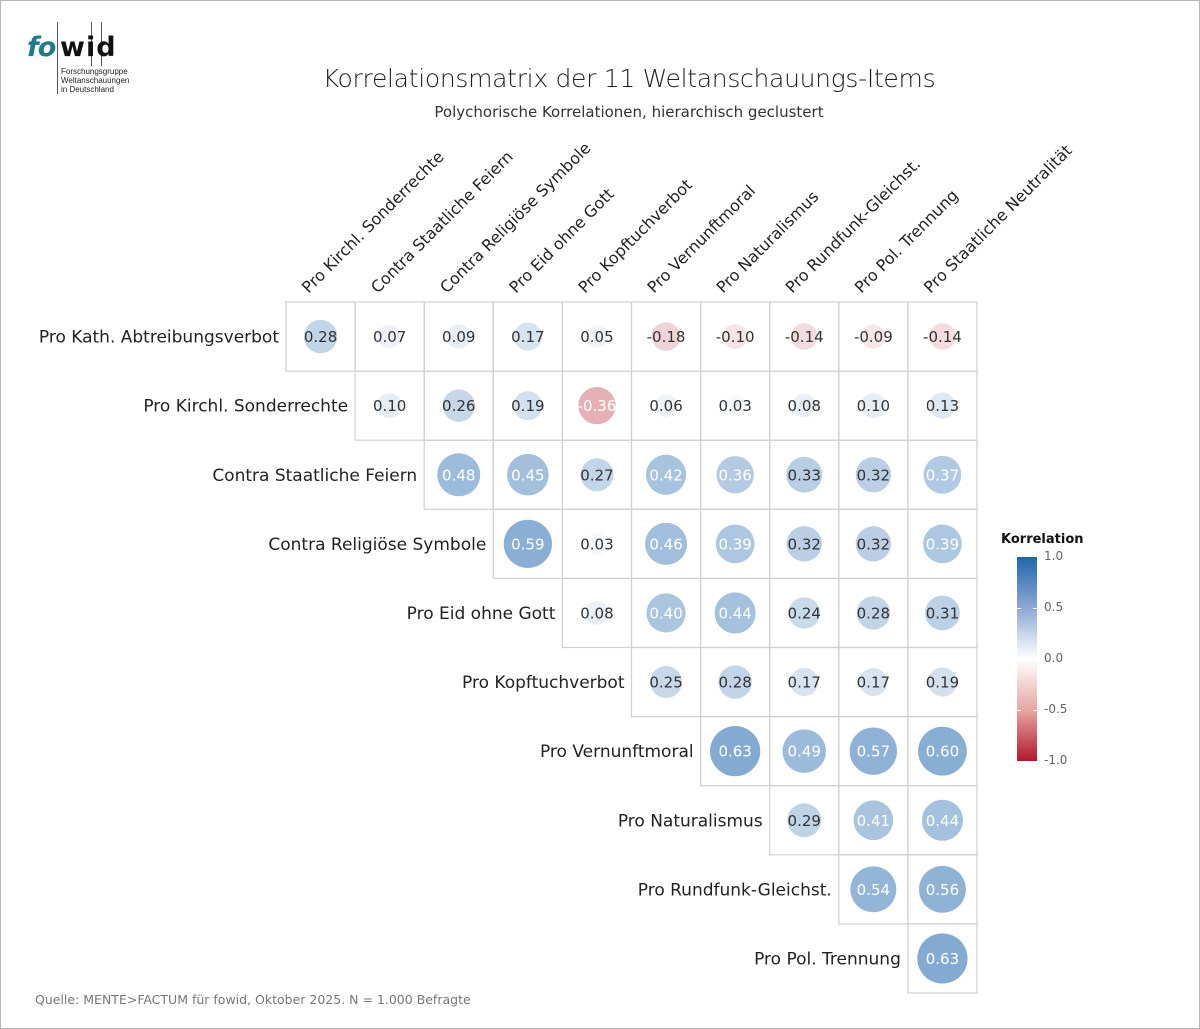 This screenshot has width=1200, height=1029. Describe the element at coordinates (734, 475) in the screenshot. I see `correlation-value-label: 0.36` at that location.